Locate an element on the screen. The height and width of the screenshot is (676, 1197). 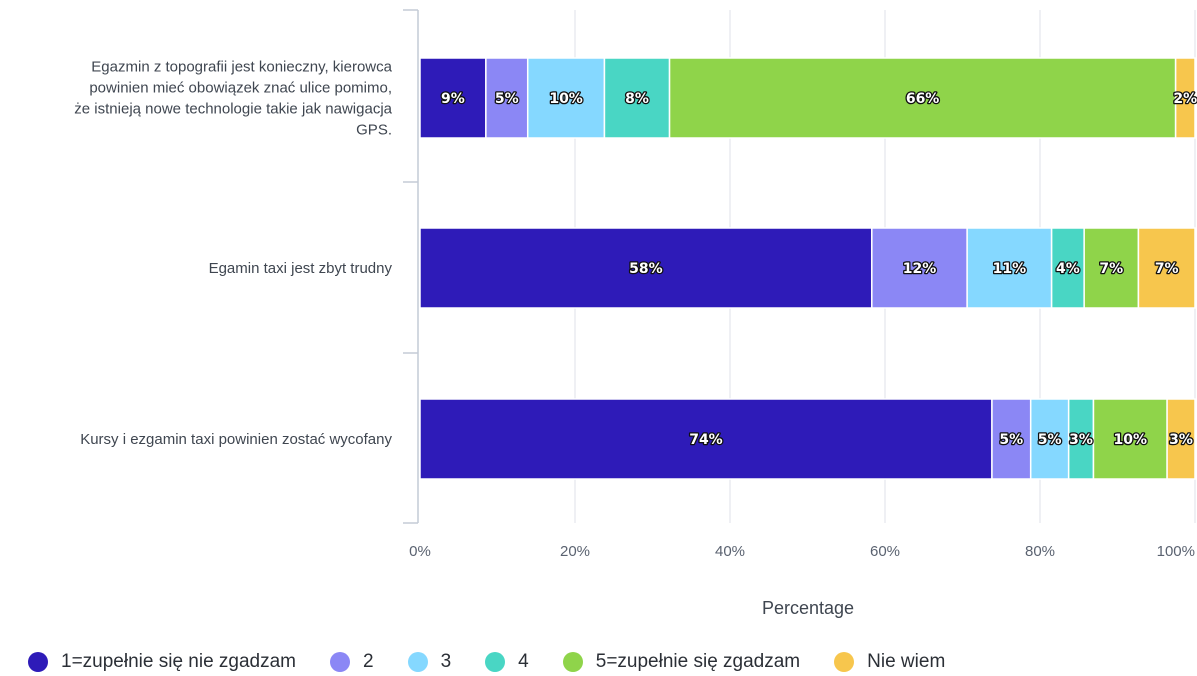
legend-label: 1=zupełnie się nie zgadzam is located at coordinates (179, 661).